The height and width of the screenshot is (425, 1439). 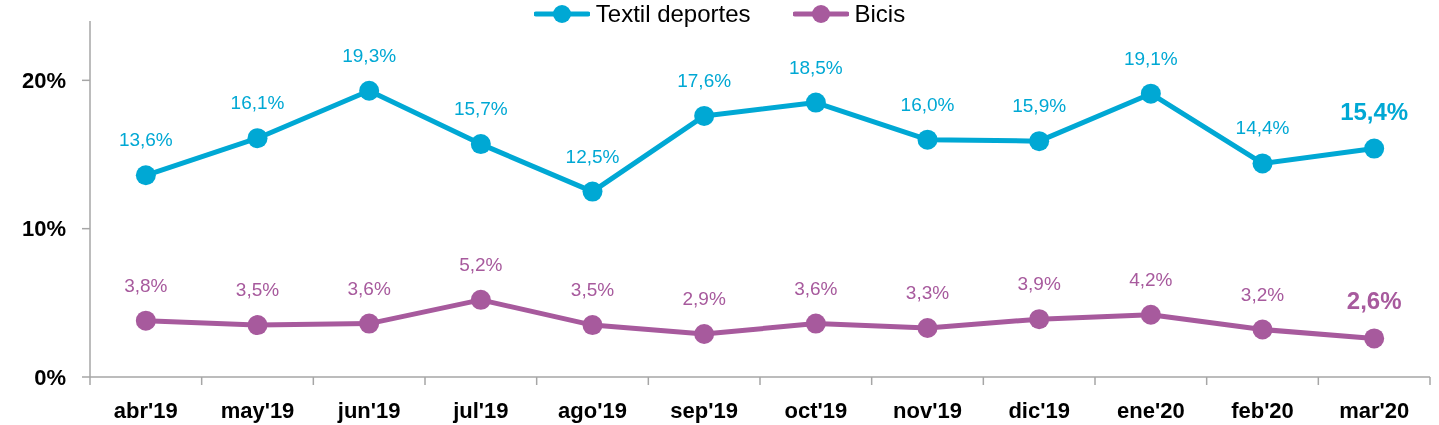 I want to click on y-tick-label: 0%, so click(x=50, y=377).